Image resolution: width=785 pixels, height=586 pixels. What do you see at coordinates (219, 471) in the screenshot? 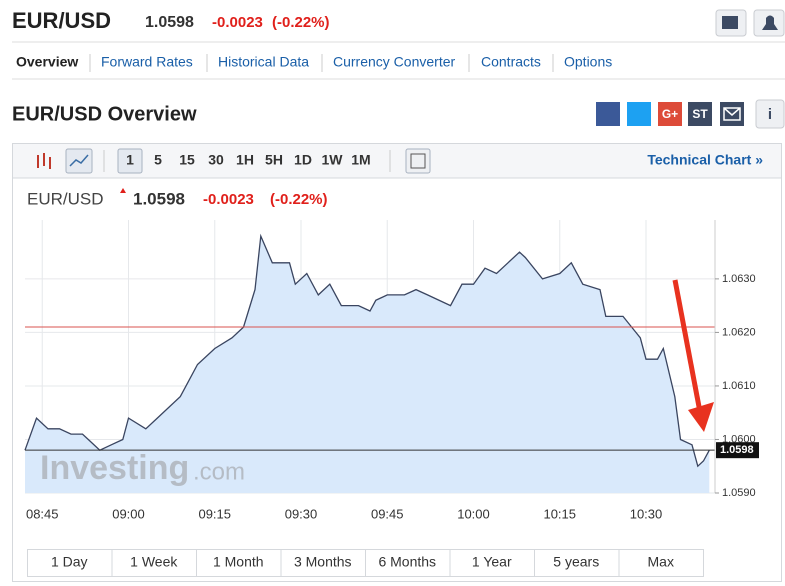
I see `watermark-suffix: .com` at bounding box center [219, 471].